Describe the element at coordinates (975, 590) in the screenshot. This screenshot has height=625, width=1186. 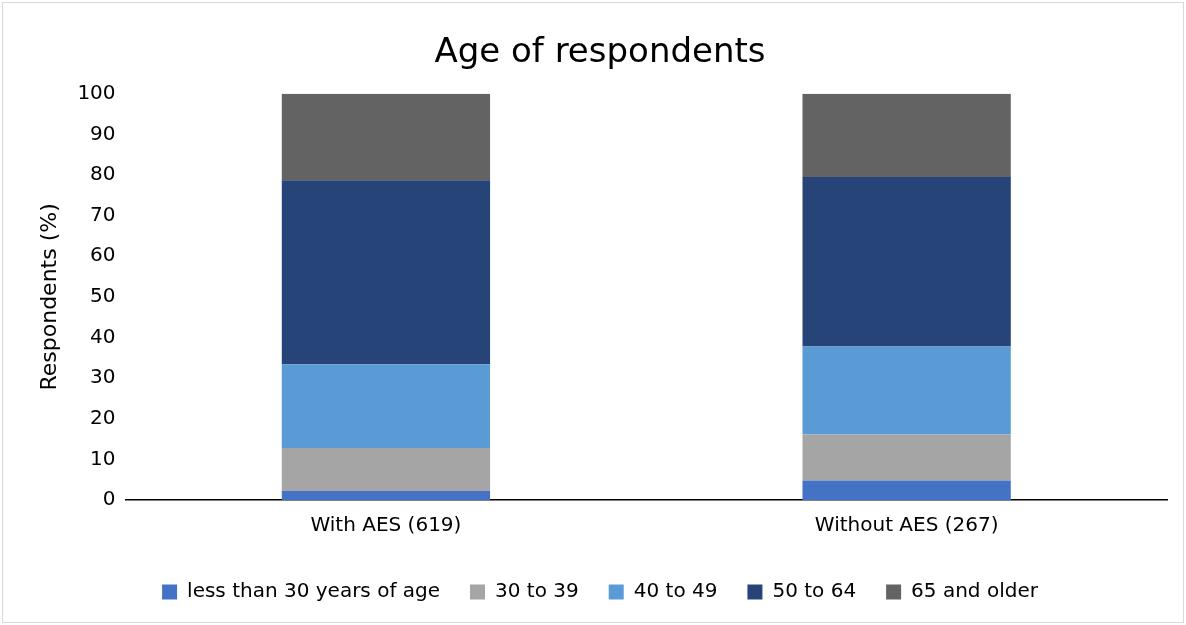
I see `legend-label: 65 and older` at that location.